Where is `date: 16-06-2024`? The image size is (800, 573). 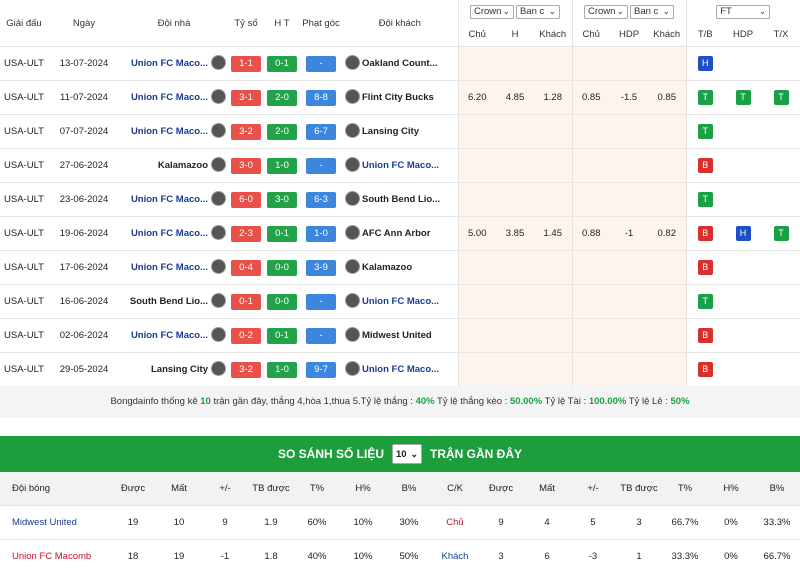 date: 16-06-2024 is located at coordinates (84, 302).